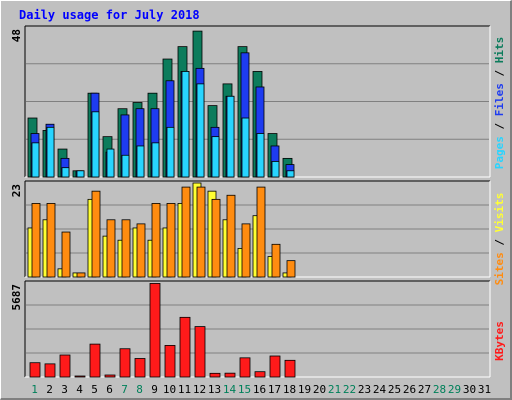  I want to click on panel-legend: Sites / Visits, so click(499, 239).